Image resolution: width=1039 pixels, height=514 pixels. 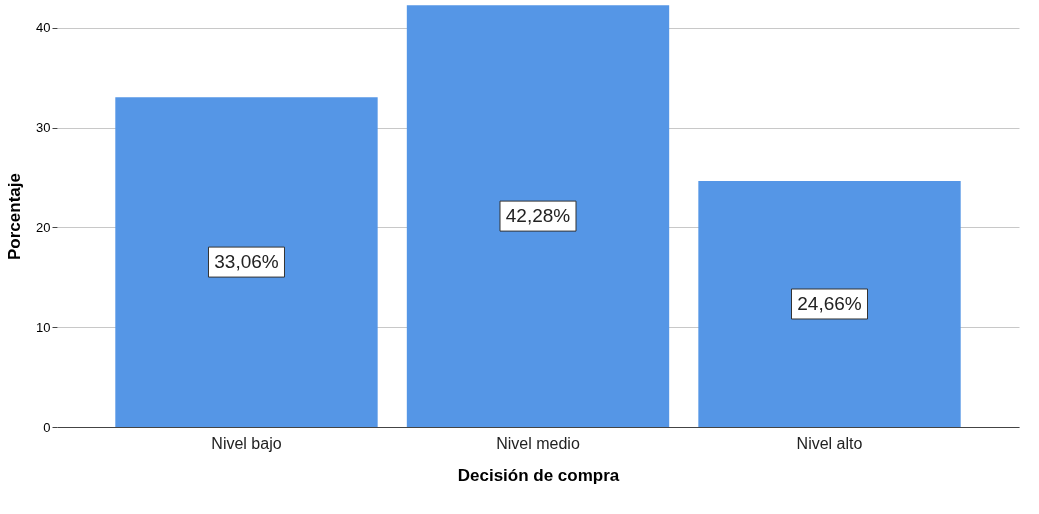 I want to click on data-label: 42,28%, so click(x=538, y=216).